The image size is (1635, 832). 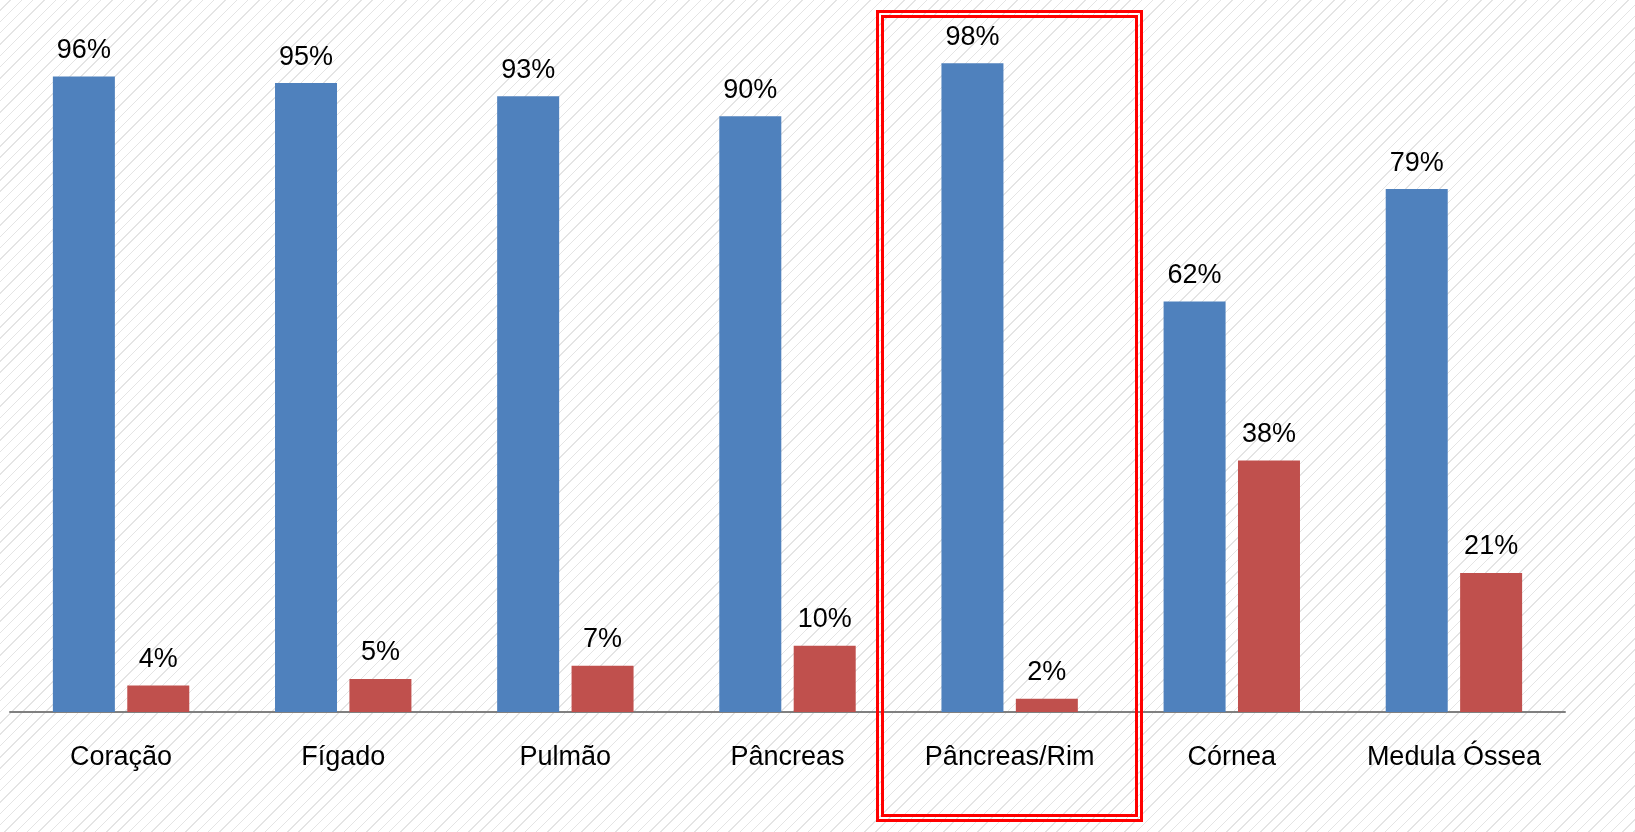 What do you see at coordinates (306, 55) in the screenshot?
I see `data-label: 95%` at bounding box center [306, 55].